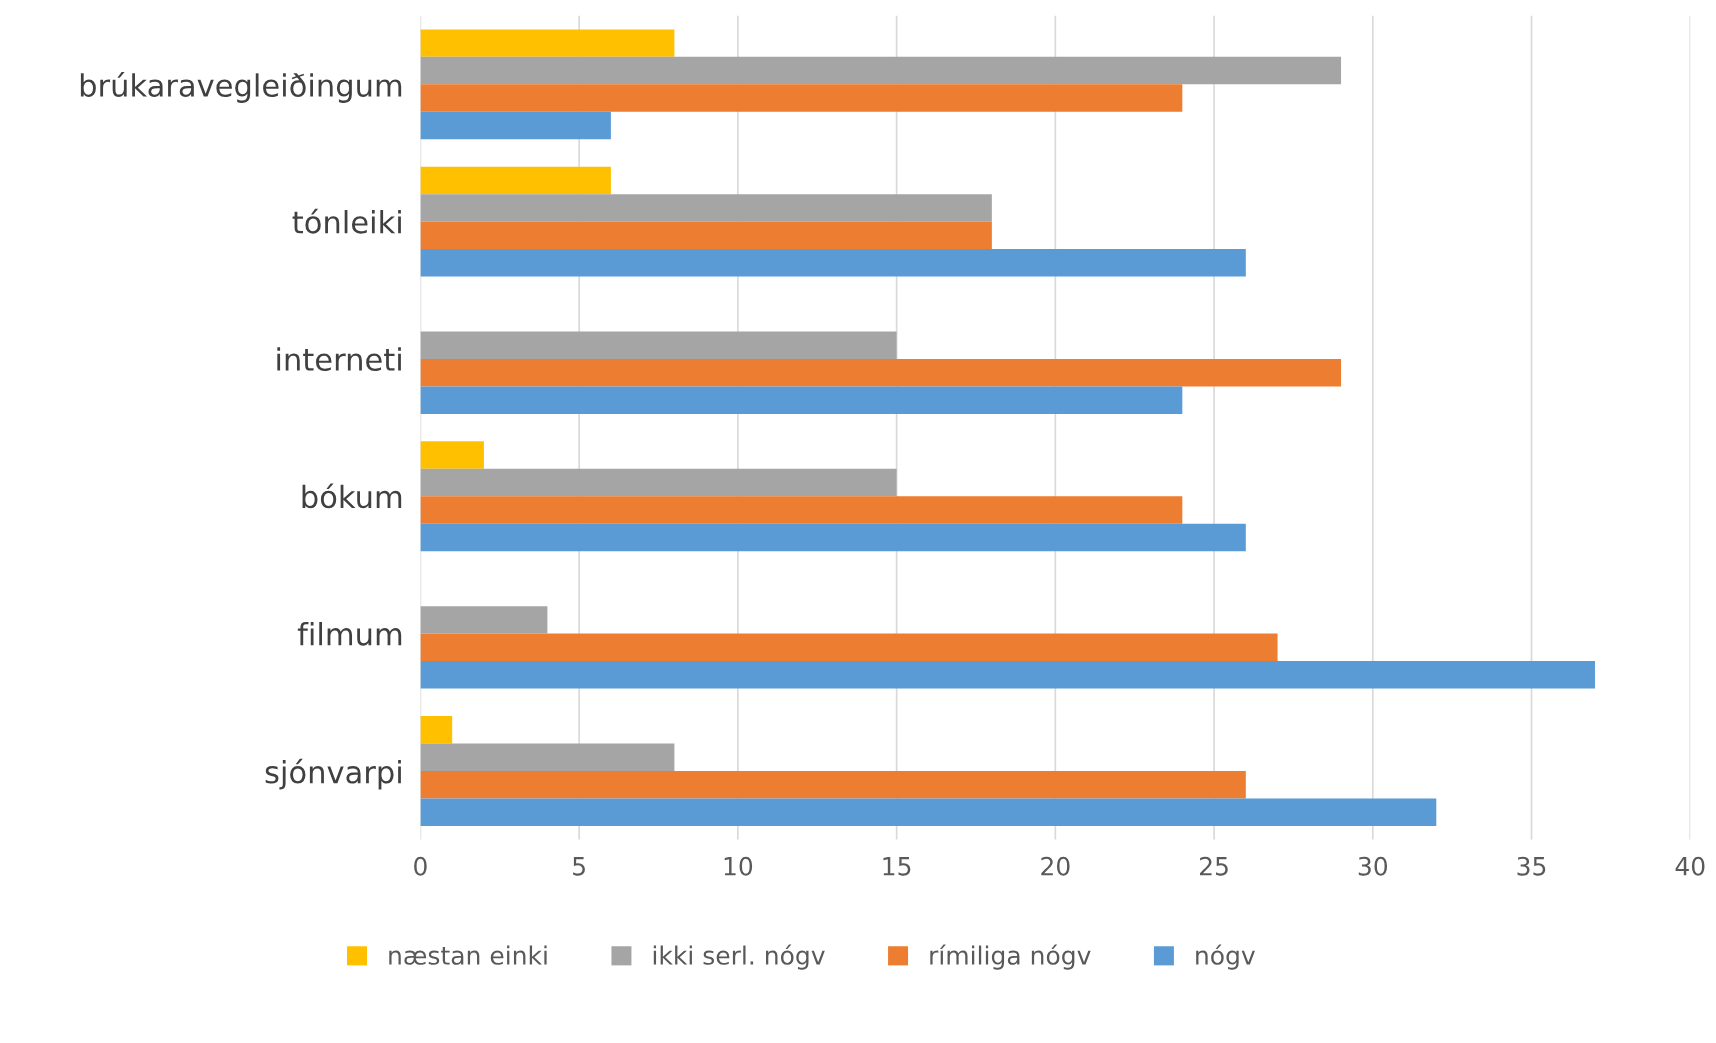  What do you see at coordinates (468, 955) in the screenshot?
I see `legend-label: næstan einki` at bounding box center [468, 955].